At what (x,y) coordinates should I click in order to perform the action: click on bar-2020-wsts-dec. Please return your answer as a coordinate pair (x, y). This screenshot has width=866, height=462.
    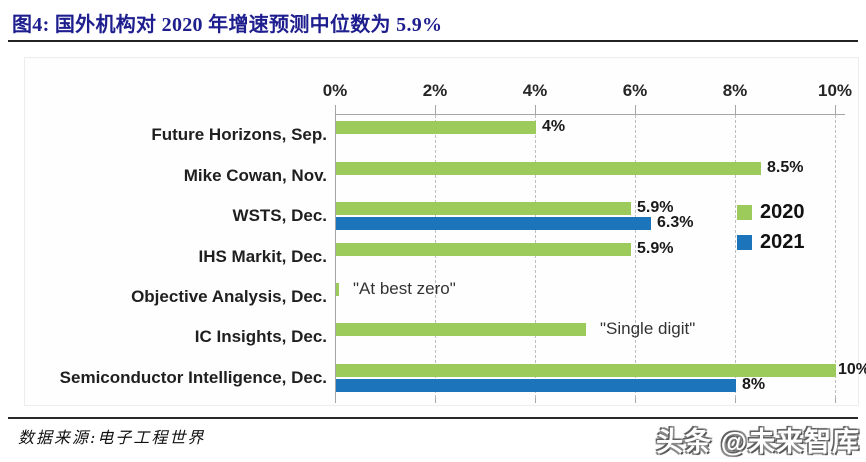
    Looking at the image, I should click on (483, 208).